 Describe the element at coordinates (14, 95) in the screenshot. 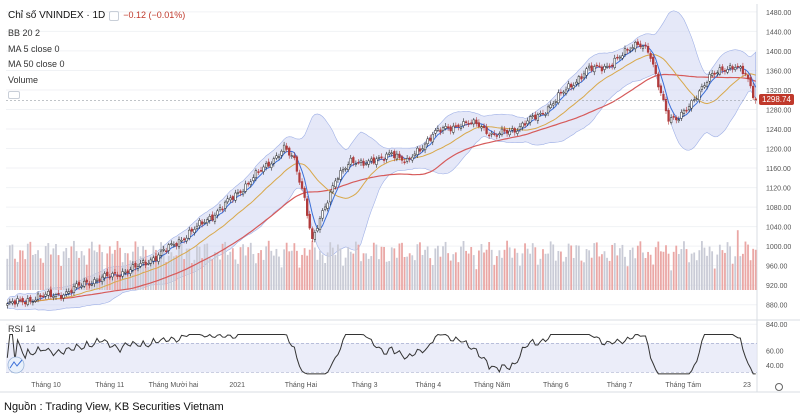

I see `collapse-legend-icon` at that location.